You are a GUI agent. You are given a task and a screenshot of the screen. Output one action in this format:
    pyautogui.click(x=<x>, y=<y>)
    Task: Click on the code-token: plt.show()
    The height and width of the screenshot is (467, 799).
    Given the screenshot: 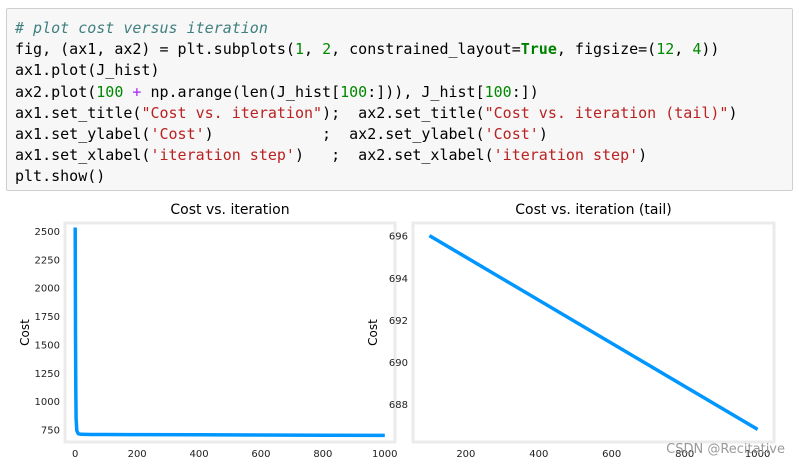 What is the action you would take?
    pyautogui.click(x=60, y=176)
    